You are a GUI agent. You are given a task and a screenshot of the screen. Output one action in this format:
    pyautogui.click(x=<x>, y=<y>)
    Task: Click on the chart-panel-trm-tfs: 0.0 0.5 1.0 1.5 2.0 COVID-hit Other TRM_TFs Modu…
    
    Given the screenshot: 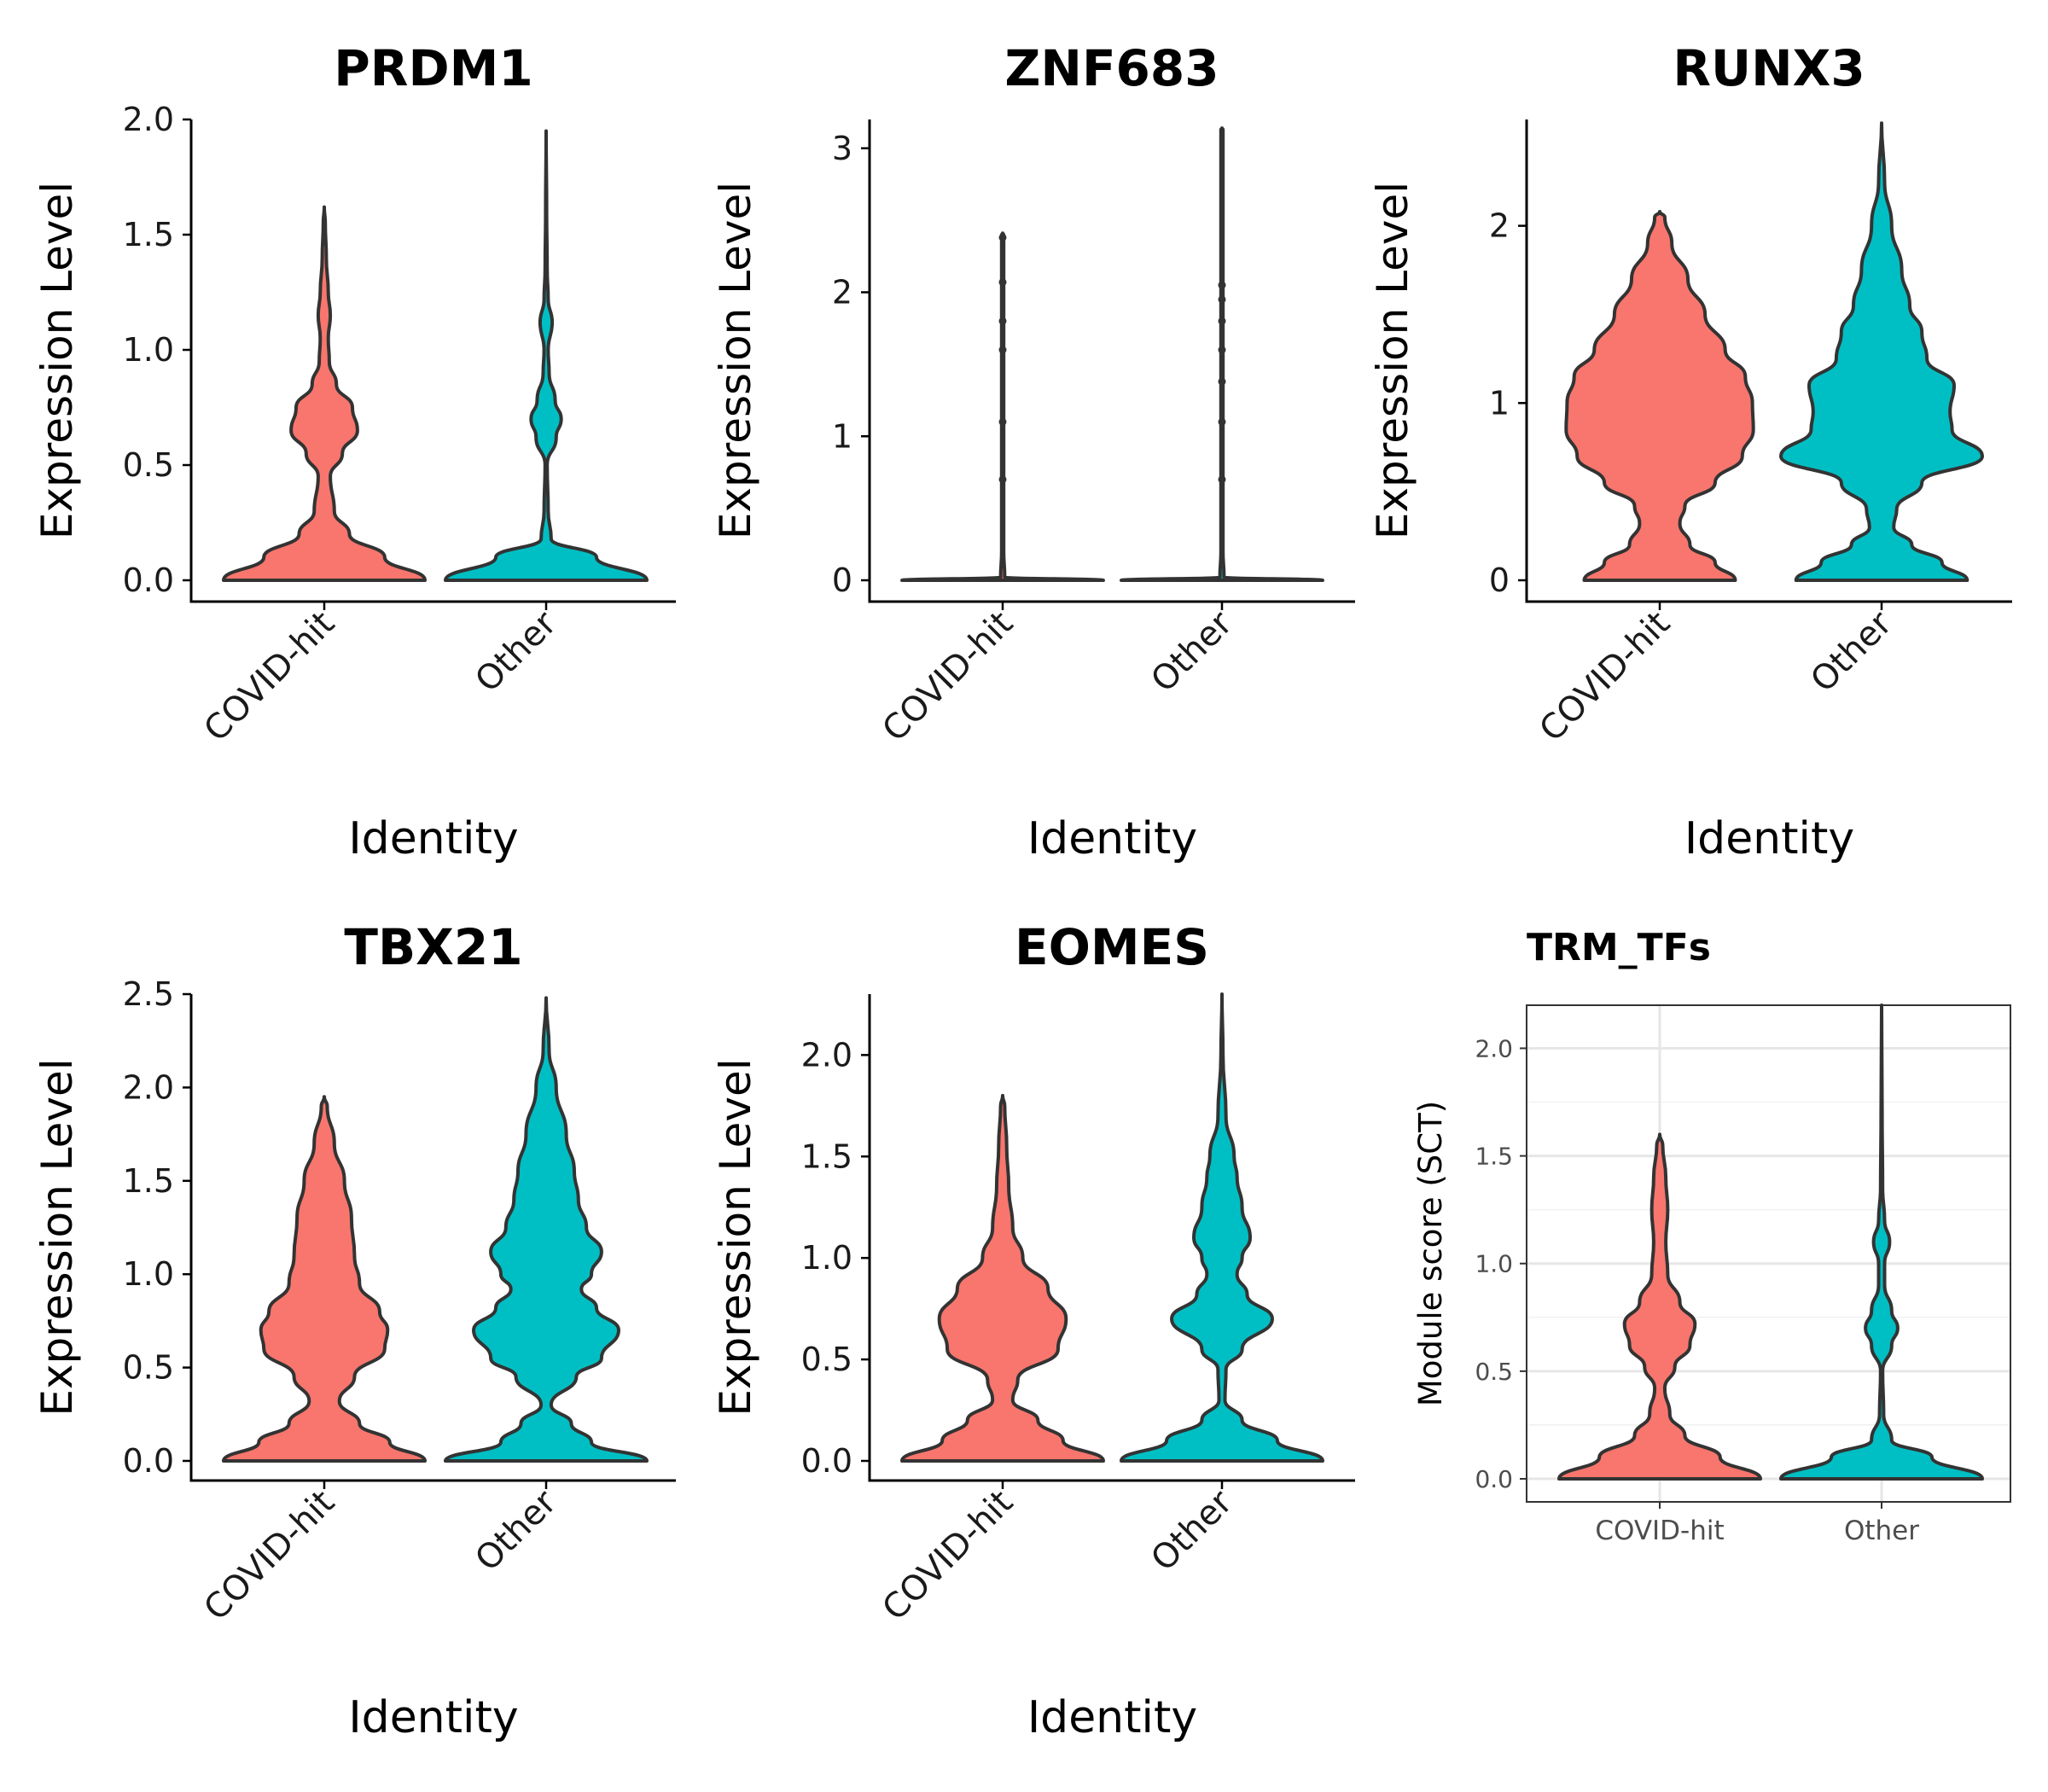 What is the action you would take?
    pyautogui.click(x=1711, y=1236)
    